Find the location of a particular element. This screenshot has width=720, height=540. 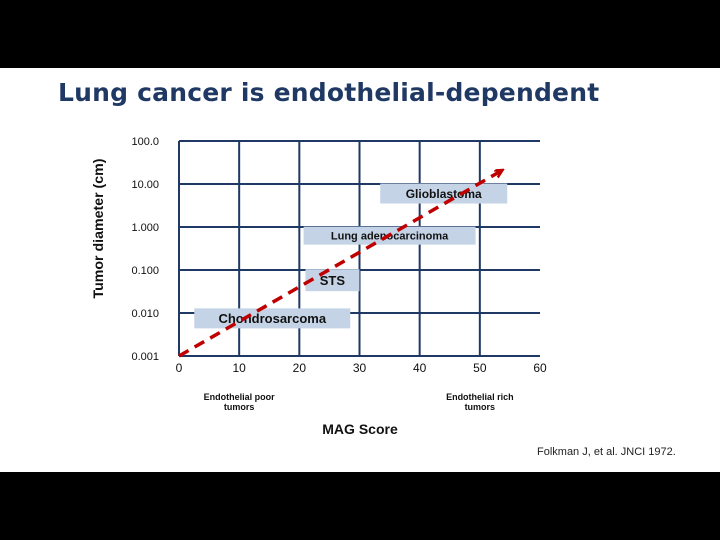

x-tick-label: 60 is located at coordinates (540, 368).